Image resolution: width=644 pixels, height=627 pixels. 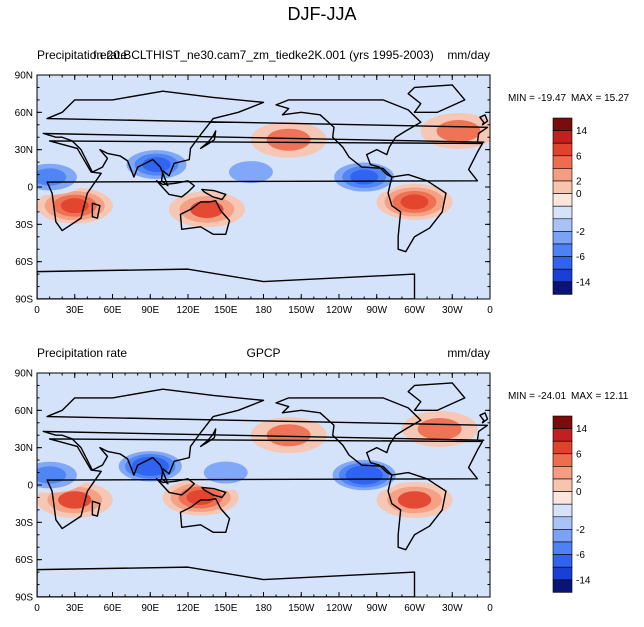 I want to click on panel2-max-label: MAX = 12.11, so click(x=600, y=396).